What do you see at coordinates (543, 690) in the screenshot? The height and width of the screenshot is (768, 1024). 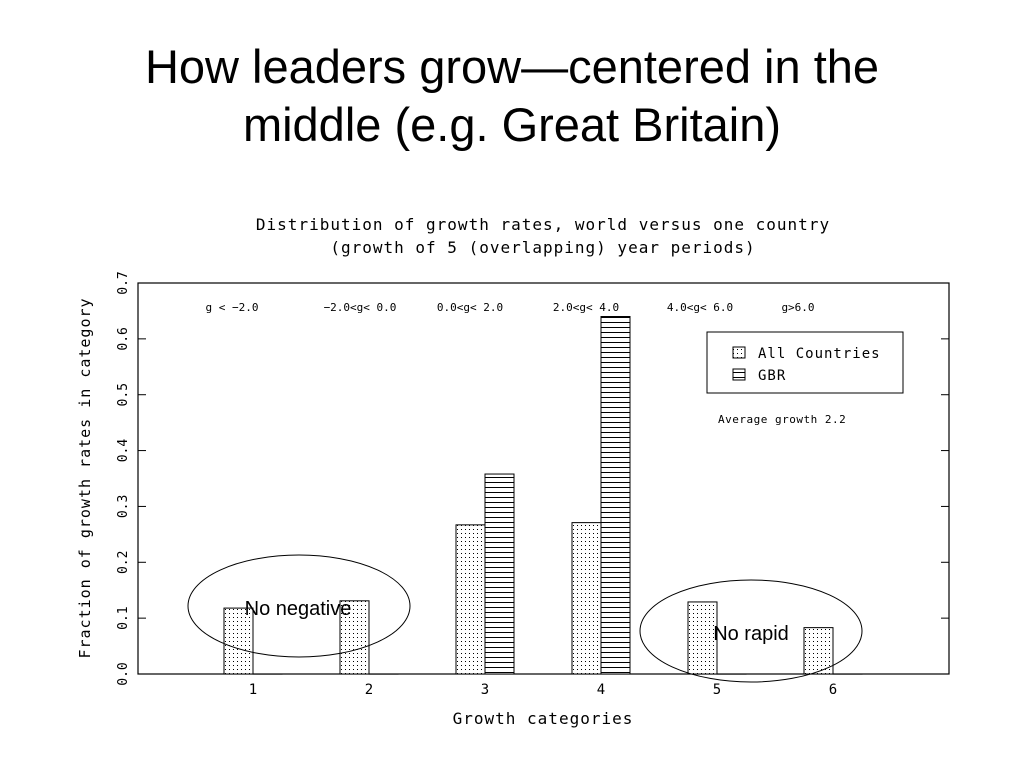 I see `x-axis-labels: 1 2 3 4 5 6` at bounding box center [543, 690].